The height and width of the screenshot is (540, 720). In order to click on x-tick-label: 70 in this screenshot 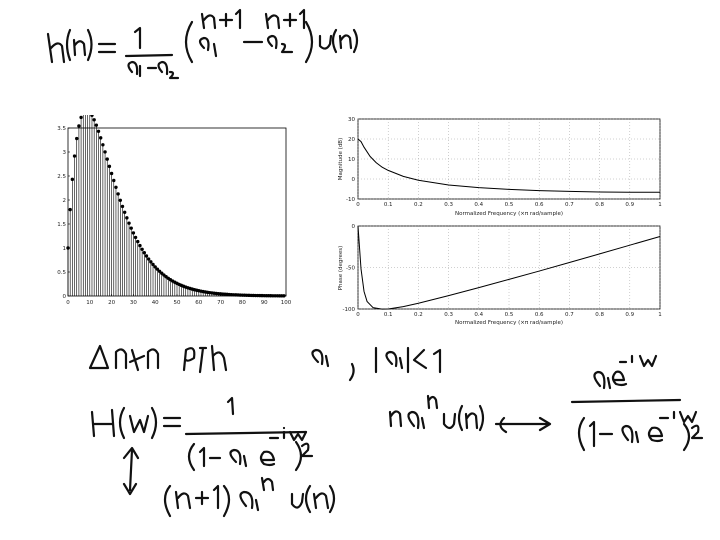, I will do `click(220, 303)`.